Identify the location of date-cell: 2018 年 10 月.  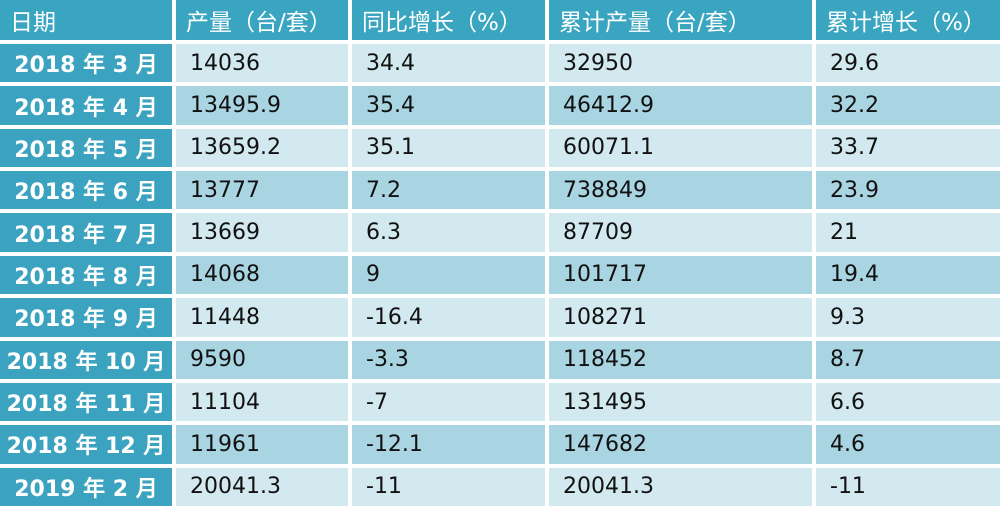
(86, 359).